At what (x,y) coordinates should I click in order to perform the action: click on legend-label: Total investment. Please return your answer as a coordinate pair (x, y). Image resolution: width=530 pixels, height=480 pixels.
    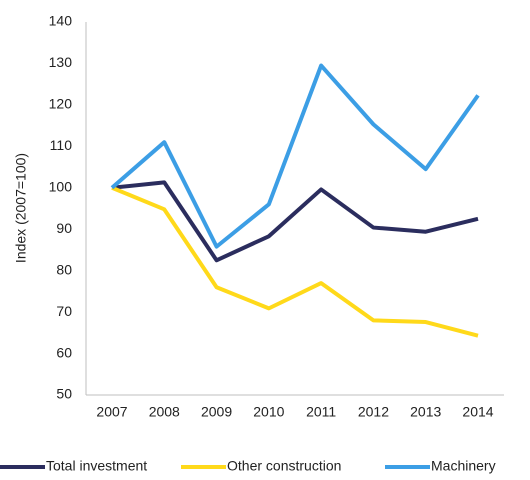
    Looking at the image, I should click on (96, 466).